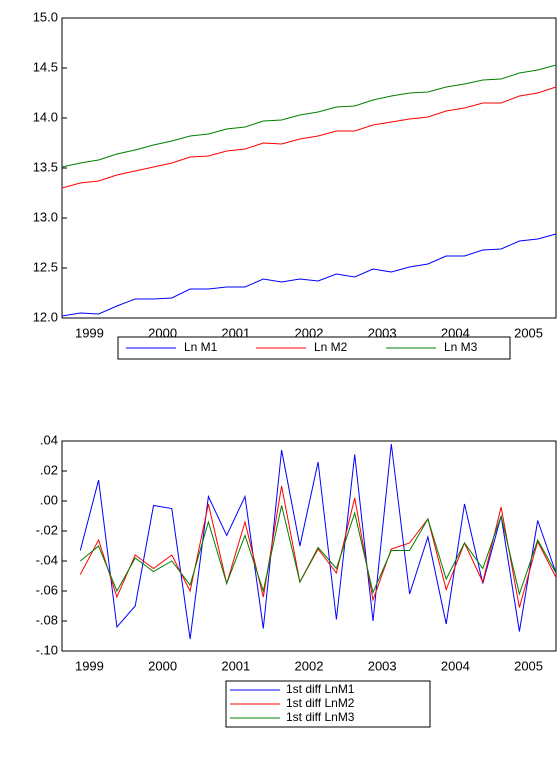 The image size is (557, 758). What do you see at coordinates (47, 649) in the screenshot?
I see `y-tick-label: -.10` at bounding box center [47, 649].